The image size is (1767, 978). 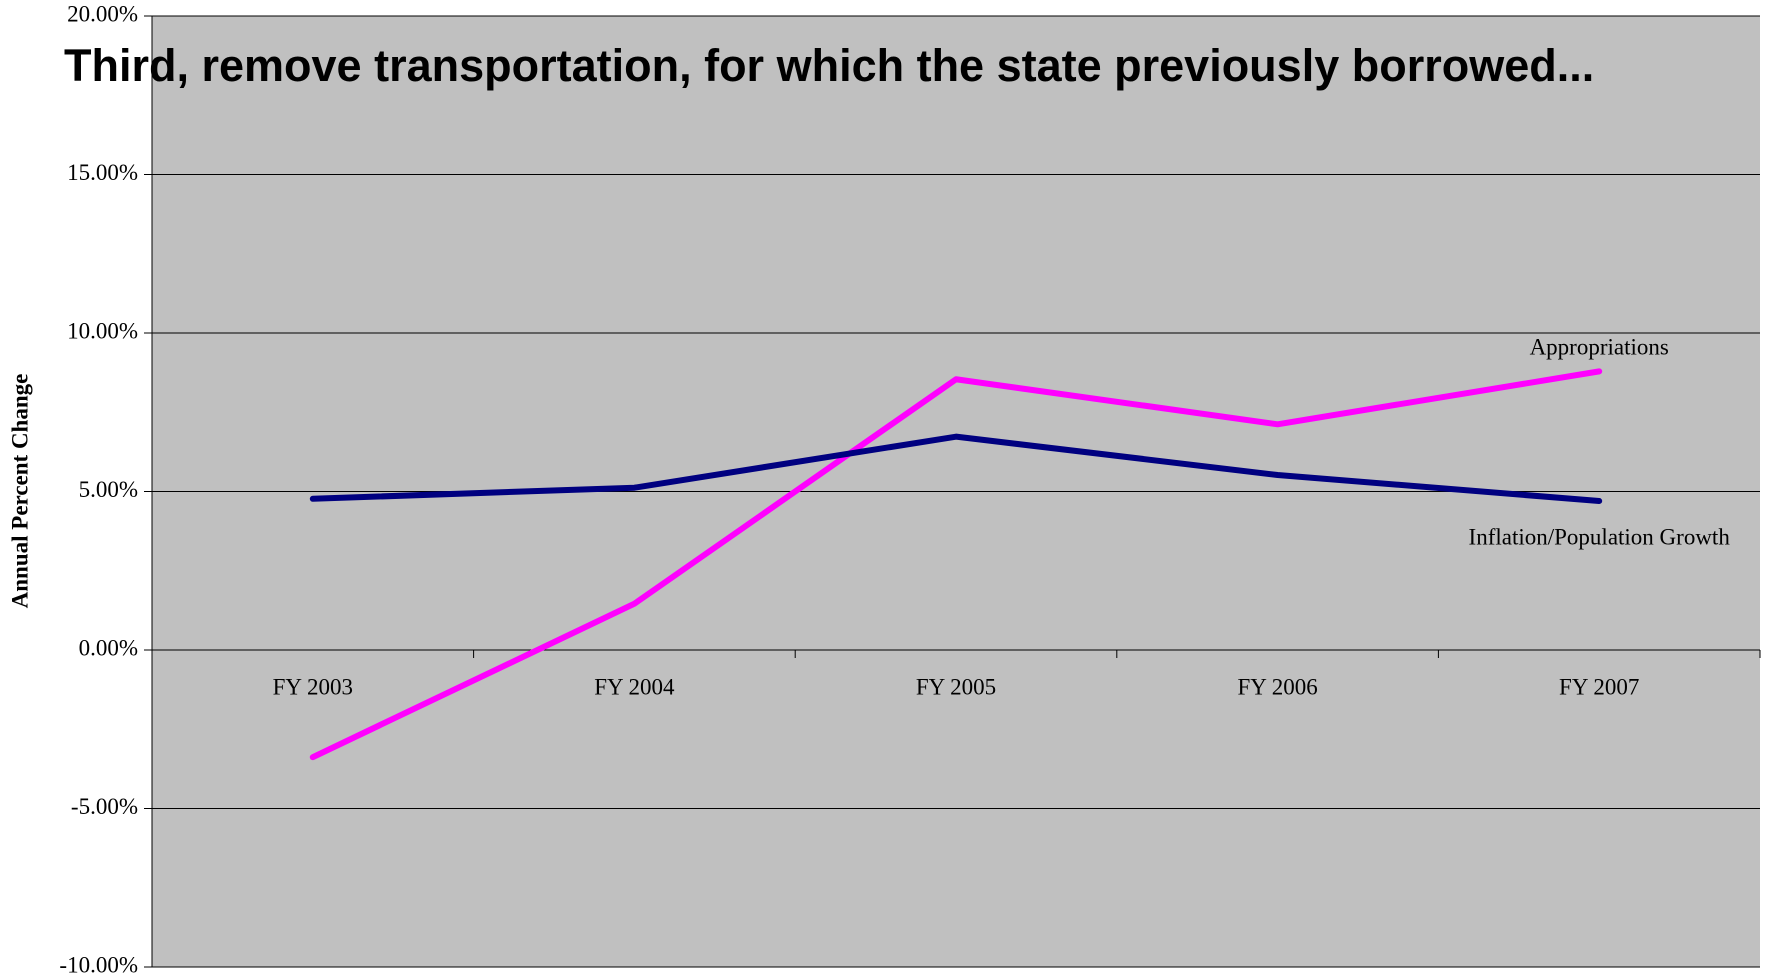 What do you see at coordinates (1599, 347) in the screenshot?
I see `series-label: Appropriations` at bounding box center [1599, 347].